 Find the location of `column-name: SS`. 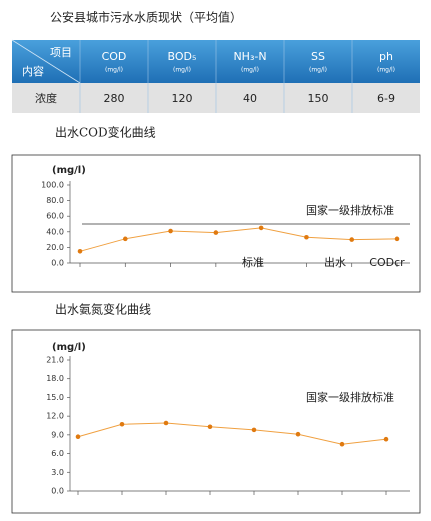

column-name: SS is located at coordinates (318, 56).